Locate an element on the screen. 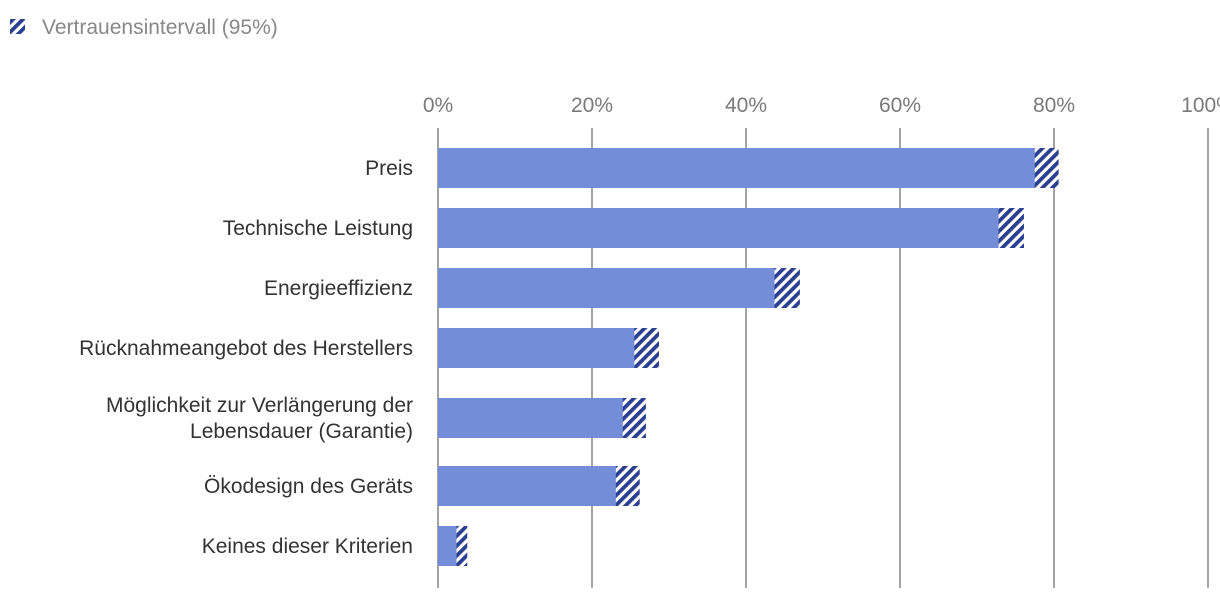 The height and width of the screenshot is (596, 1220). category-label: Möglichkeit zur Verlängerung der is located at coordinates (259, 405).